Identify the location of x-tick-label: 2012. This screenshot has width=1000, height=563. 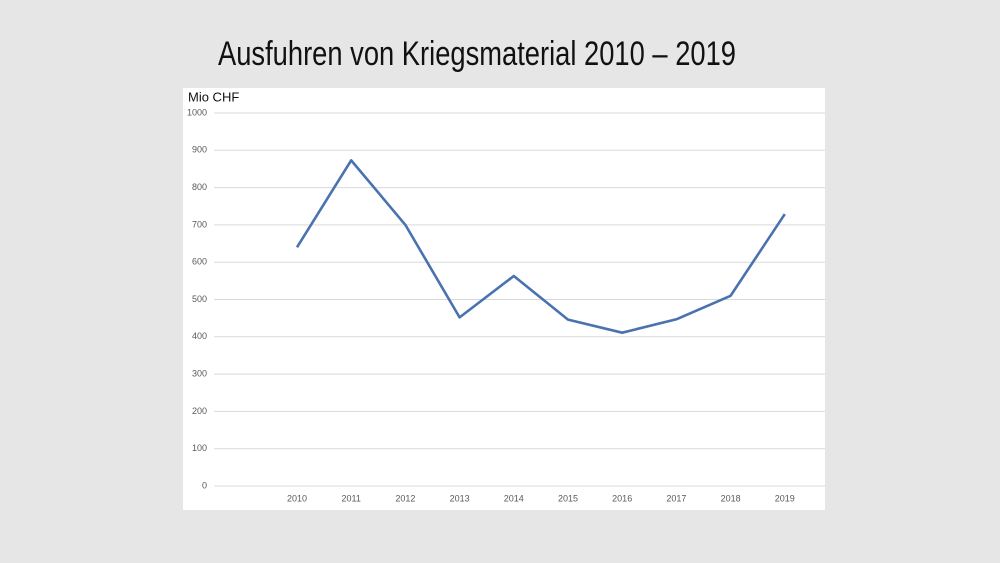
(405, 498).